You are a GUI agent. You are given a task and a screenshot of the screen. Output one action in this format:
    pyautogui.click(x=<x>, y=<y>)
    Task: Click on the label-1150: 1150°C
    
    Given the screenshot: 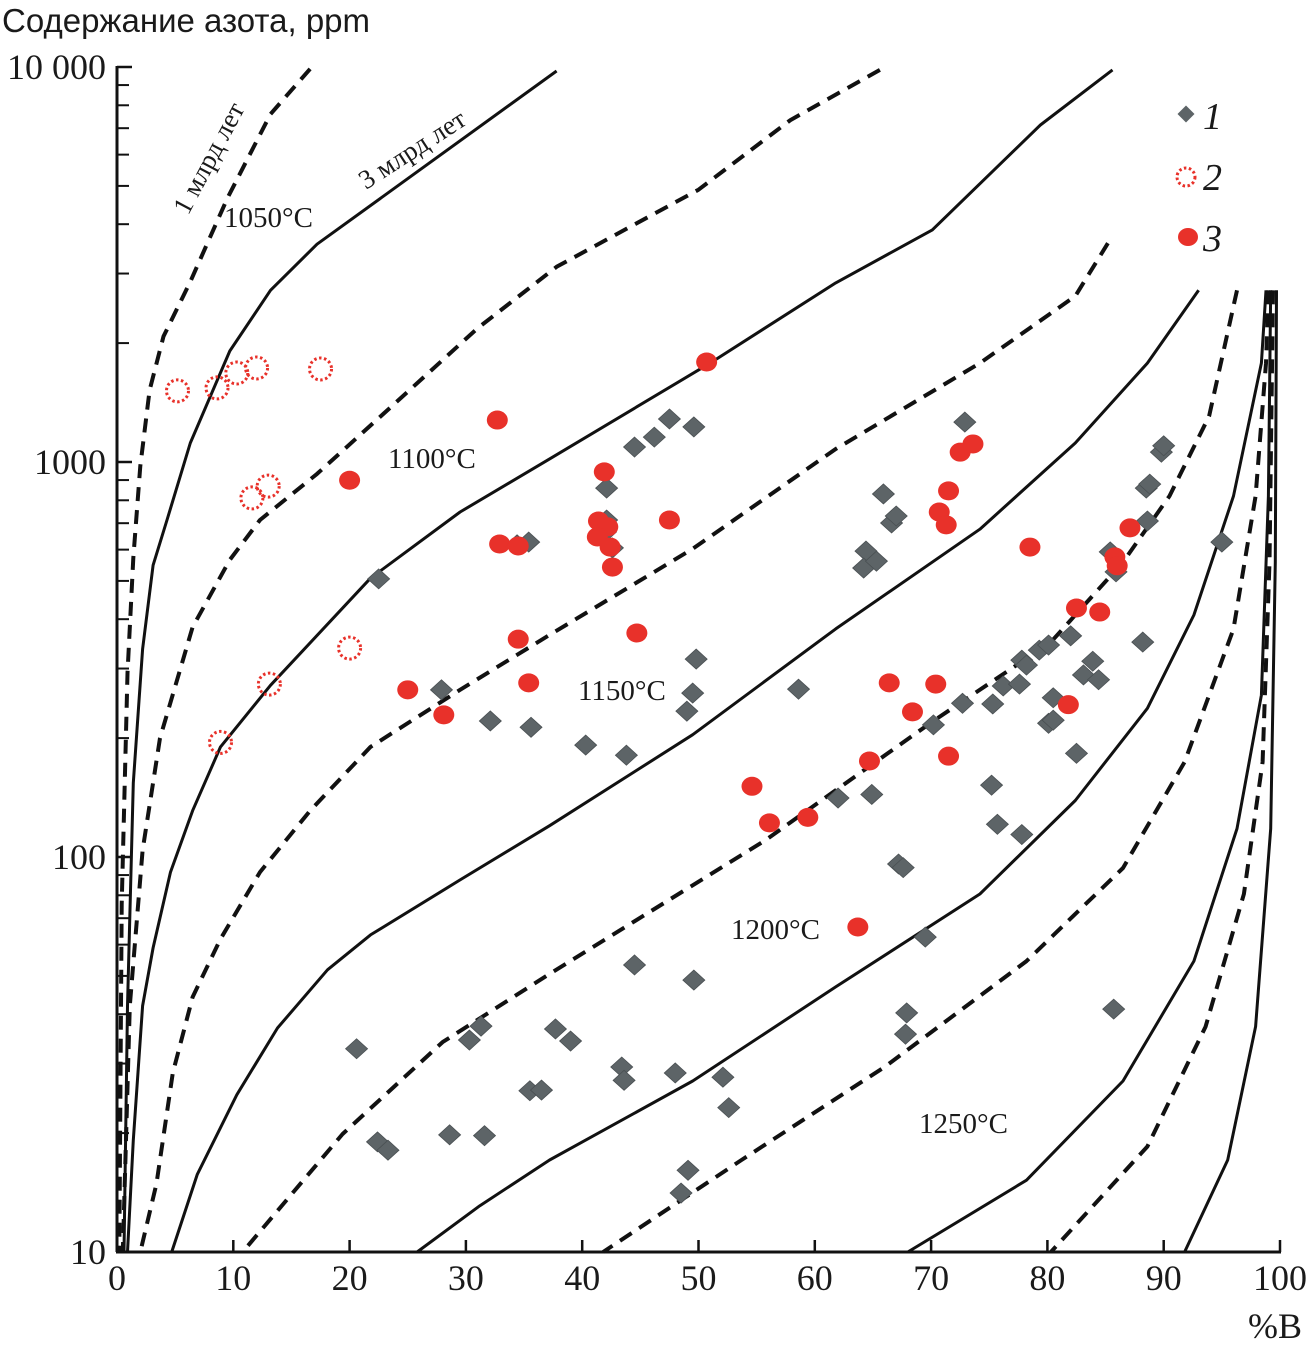 What is the action you would take?
    pyautogui.click(x=622, y=691)
    